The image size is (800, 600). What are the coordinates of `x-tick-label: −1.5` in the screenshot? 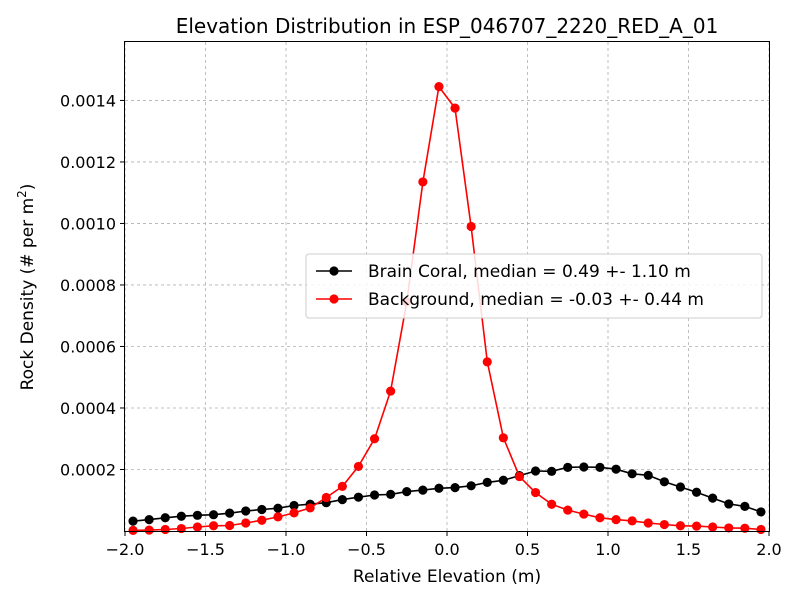 It's located at (205, 549).